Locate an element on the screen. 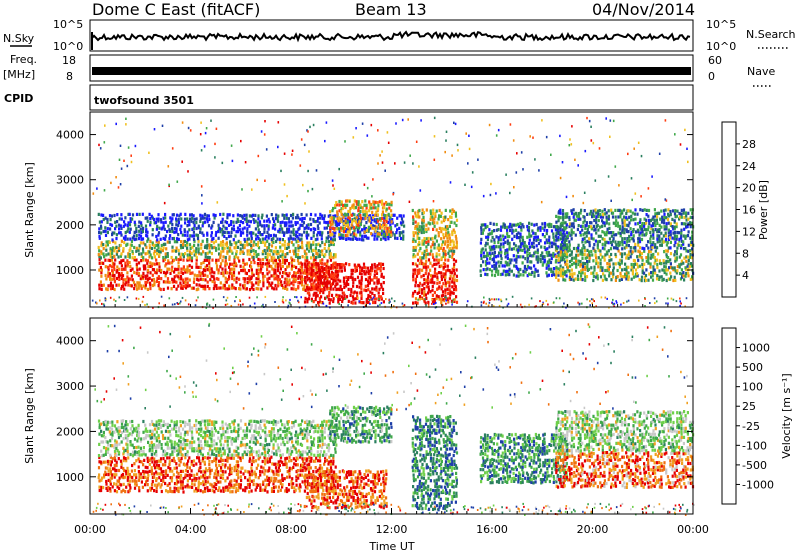  colorbar-frame is located at coordinates (729, 209).